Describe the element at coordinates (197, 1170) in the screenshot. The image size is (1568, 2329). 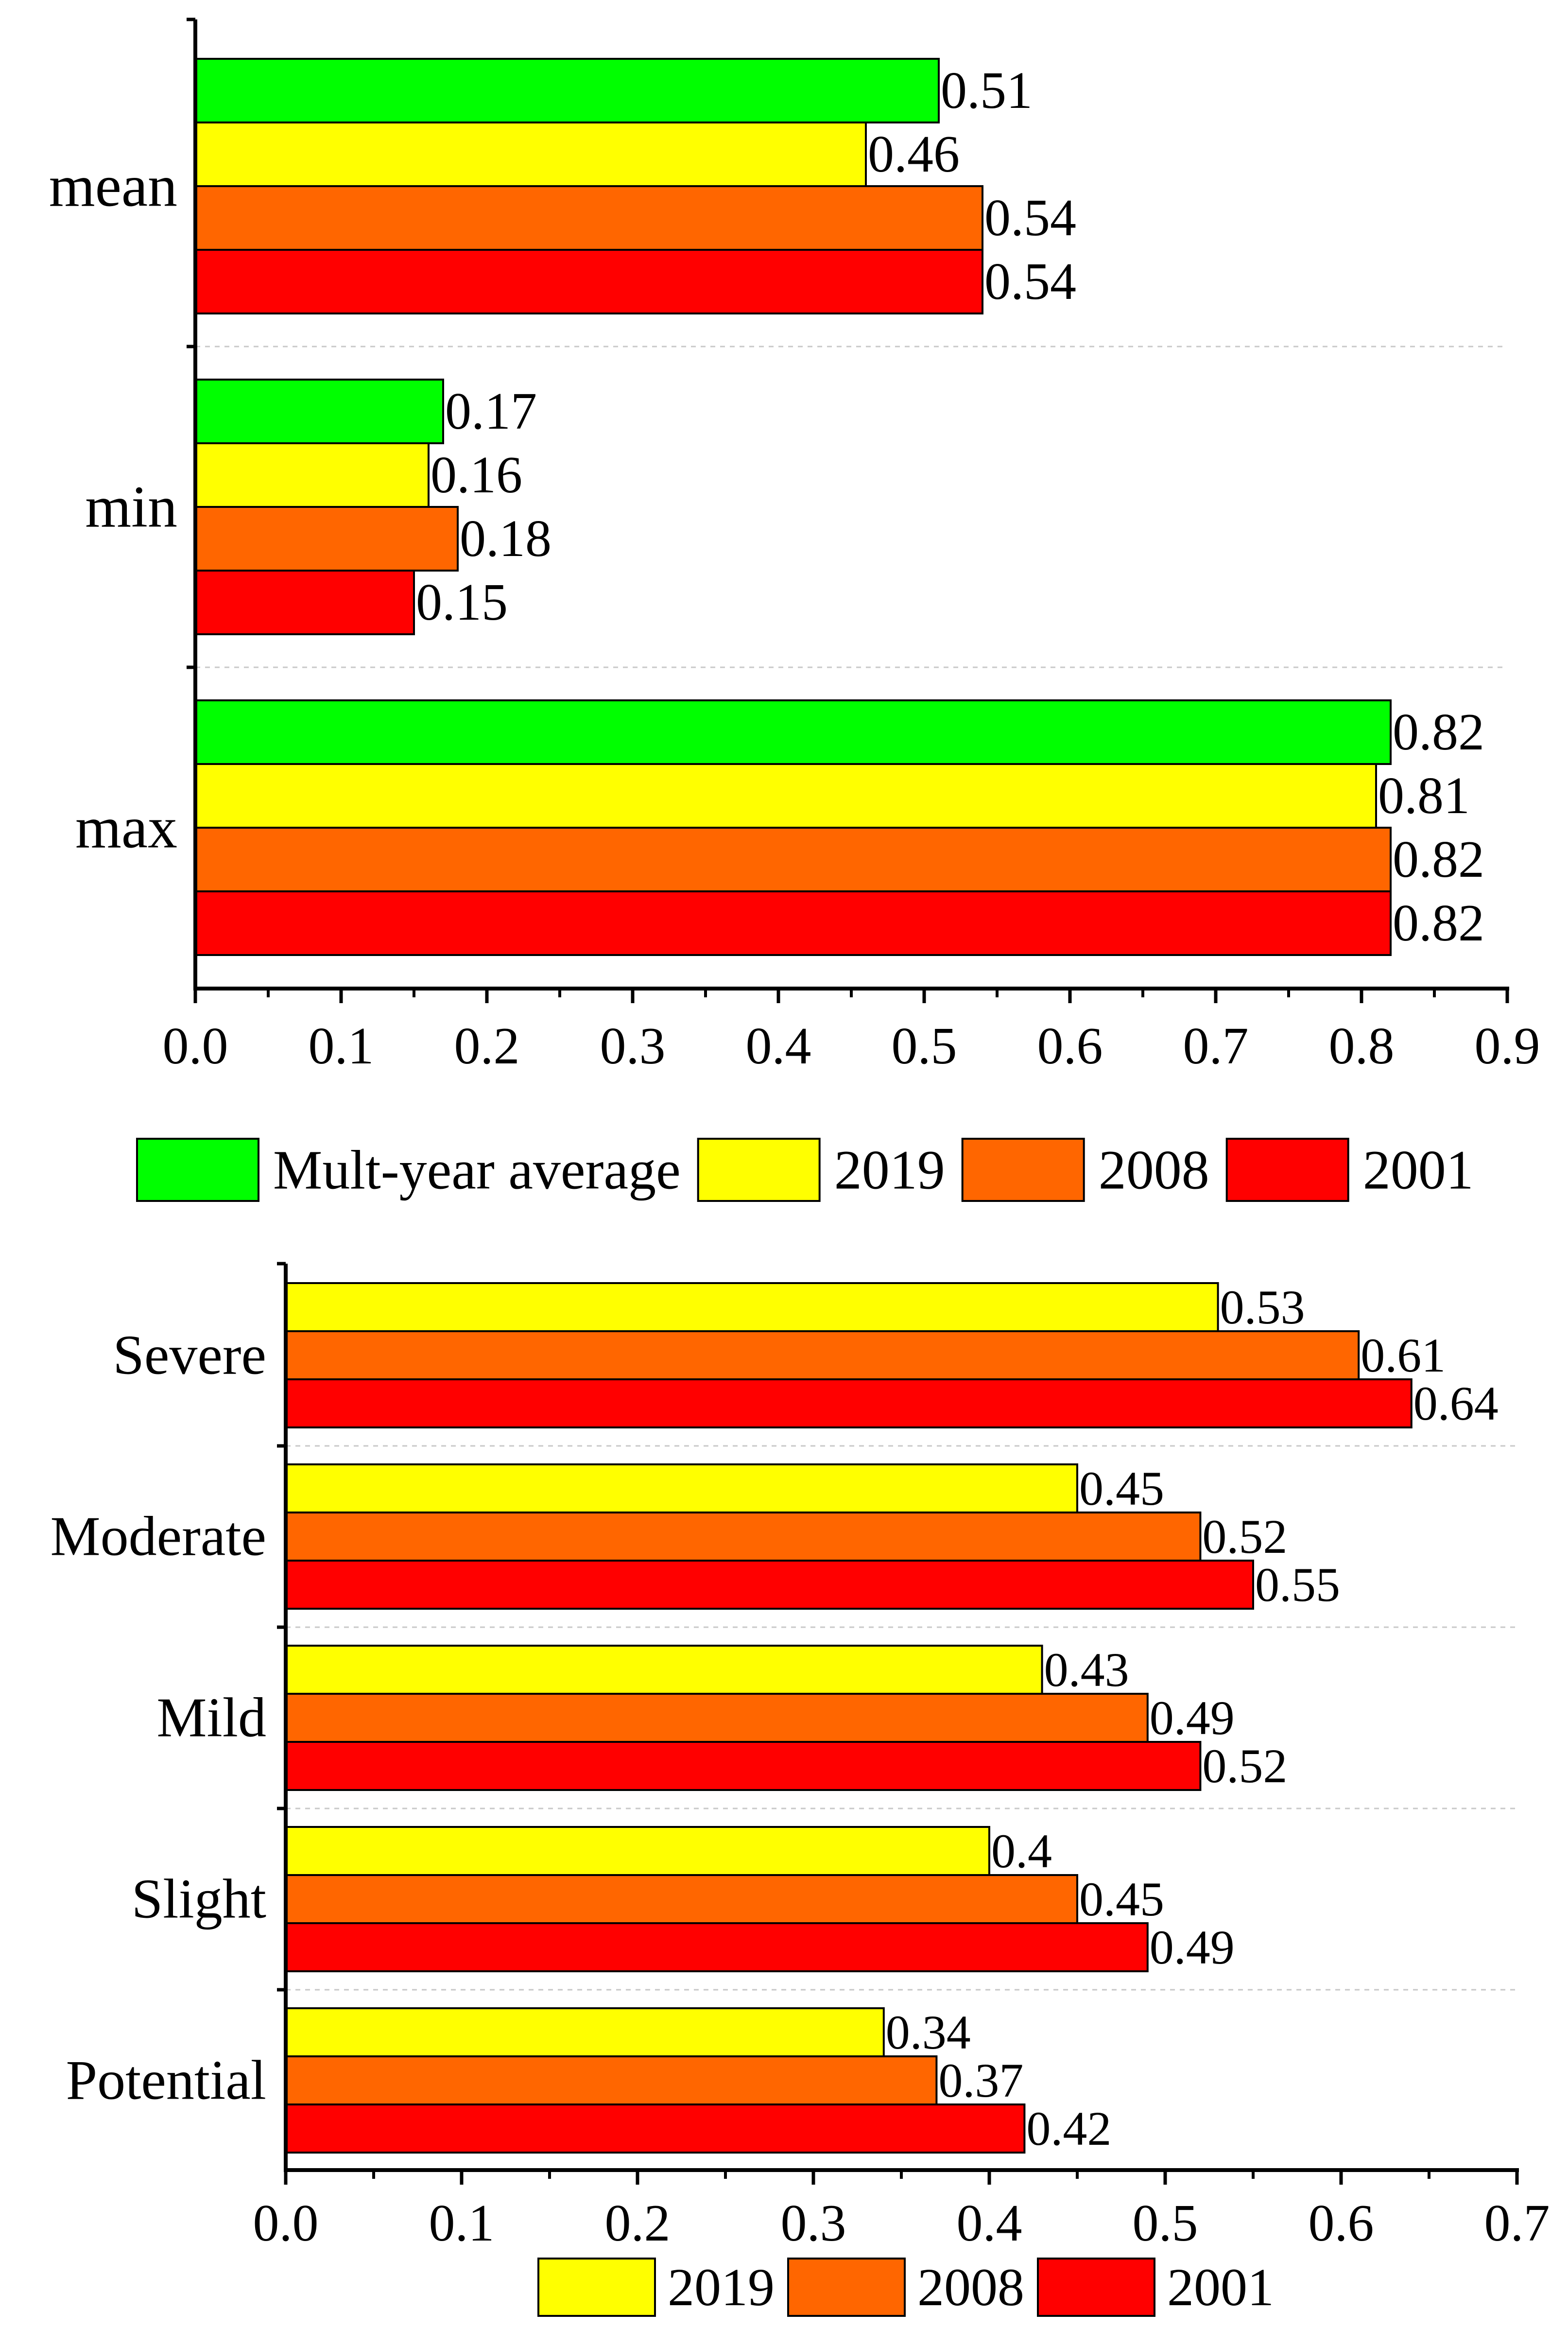
I see `legend-swatch-mult-year-average` at that location.